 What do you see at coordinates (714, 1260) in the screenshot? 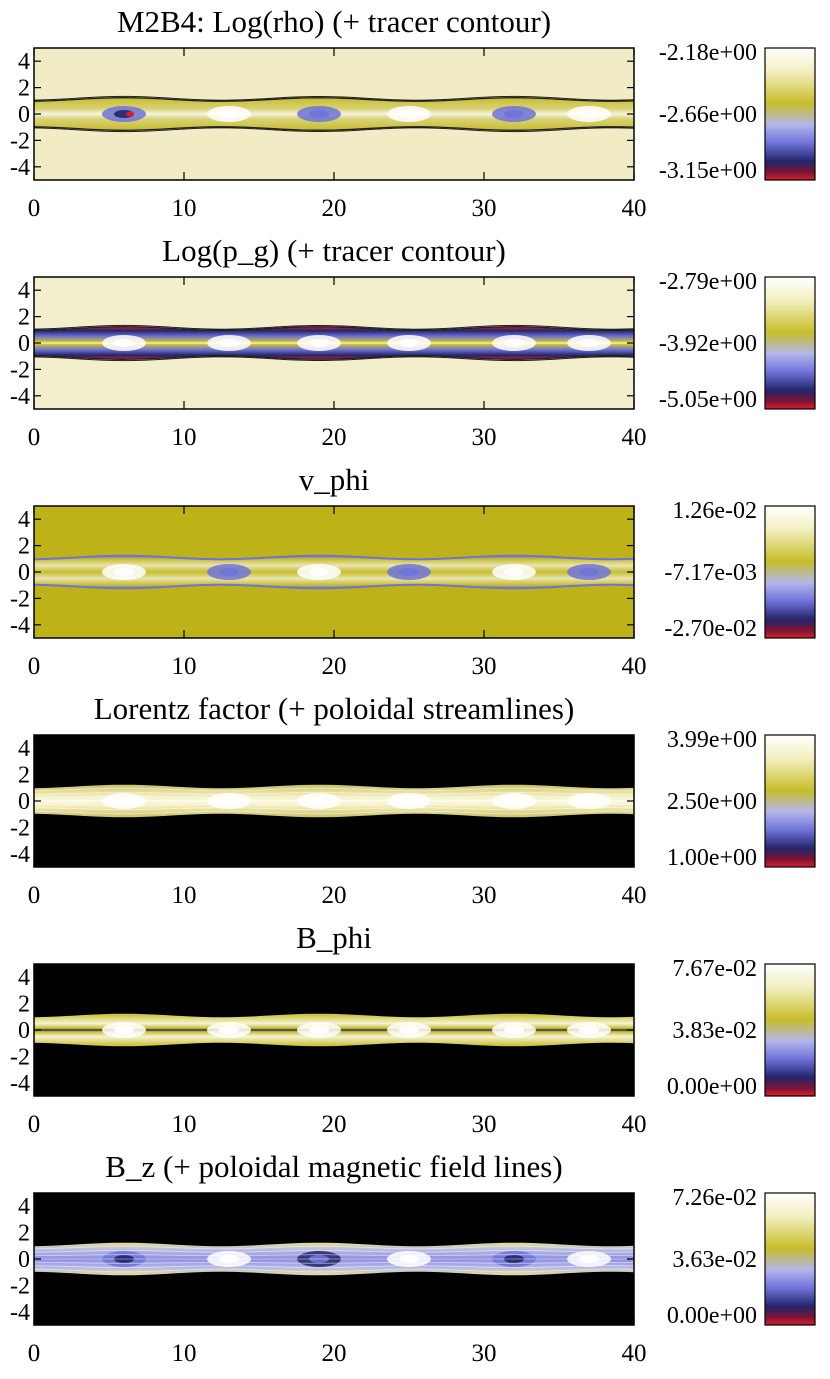
I see `colorbar-label-mid: 3.63e-02` at bounding box center [714, 1260].